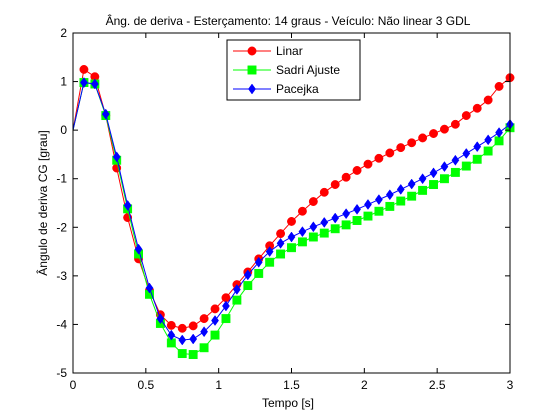 The width and height of the screenshot is (560, 420). Describe the element at coordinates (63, 33) in the screenshot. I see `y-tick-label: 2` at that location.